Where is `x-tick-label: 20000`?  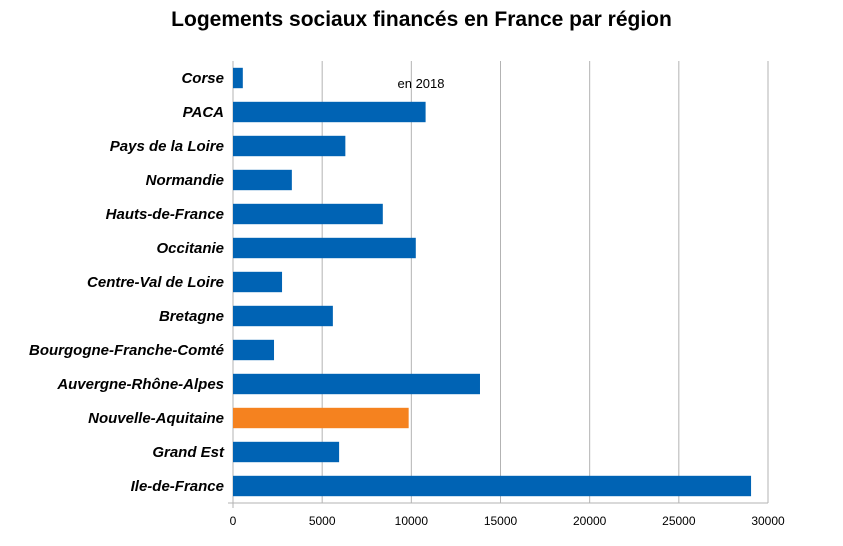 x-tick-label: 20000 is located at coordinates (590, 521).